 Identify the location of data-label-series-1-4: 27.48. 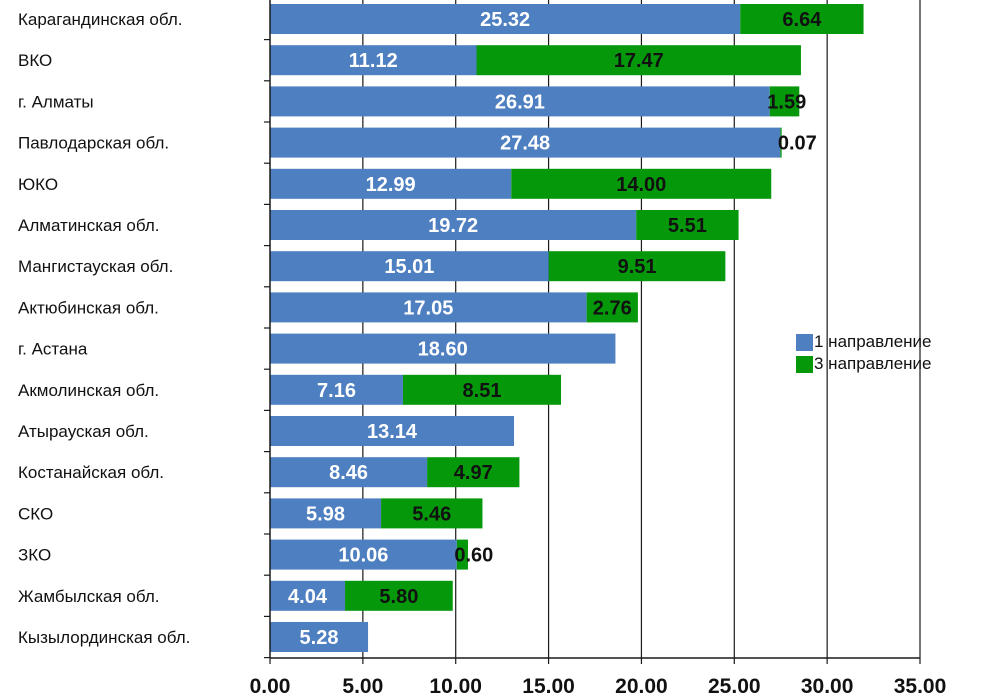
(525, 144).